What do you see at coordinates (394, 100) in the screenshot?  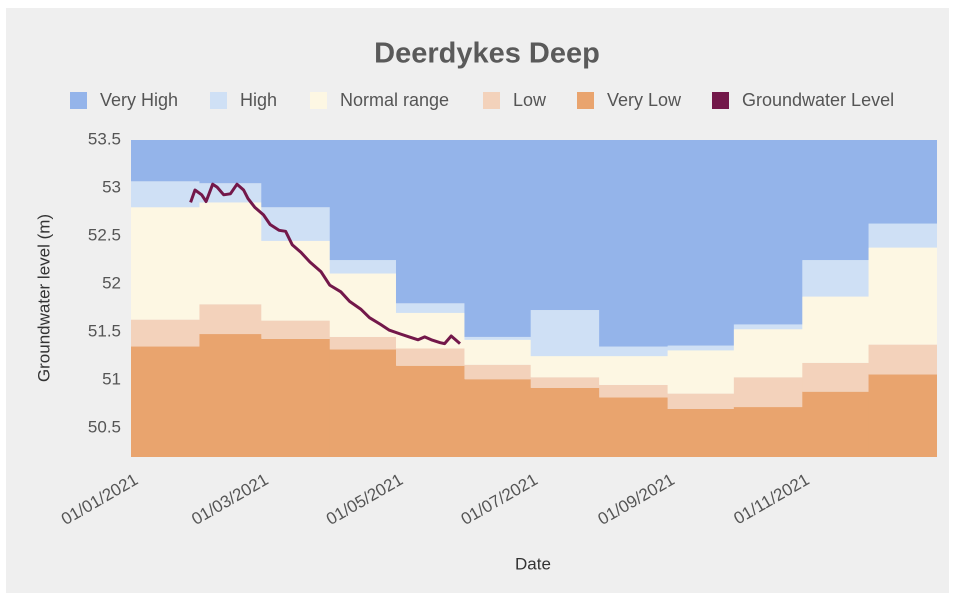 I see `legend-label: Normal range` at bounding box center [394, 100].